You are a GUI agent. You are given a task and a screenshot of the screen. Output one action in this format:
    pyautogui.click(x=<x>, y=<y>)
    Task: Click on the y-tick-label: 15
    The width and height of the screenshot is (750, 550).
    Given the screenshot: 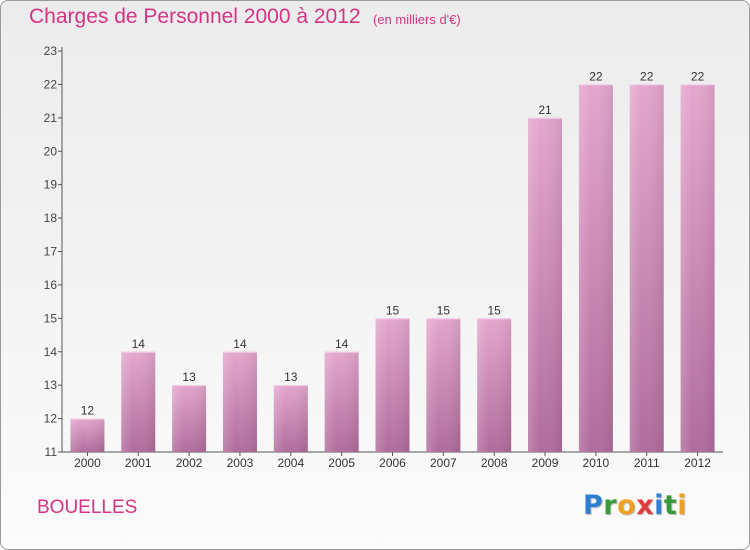 What is the action you would take?
    pyautogui.click(x=51, y=318)
    